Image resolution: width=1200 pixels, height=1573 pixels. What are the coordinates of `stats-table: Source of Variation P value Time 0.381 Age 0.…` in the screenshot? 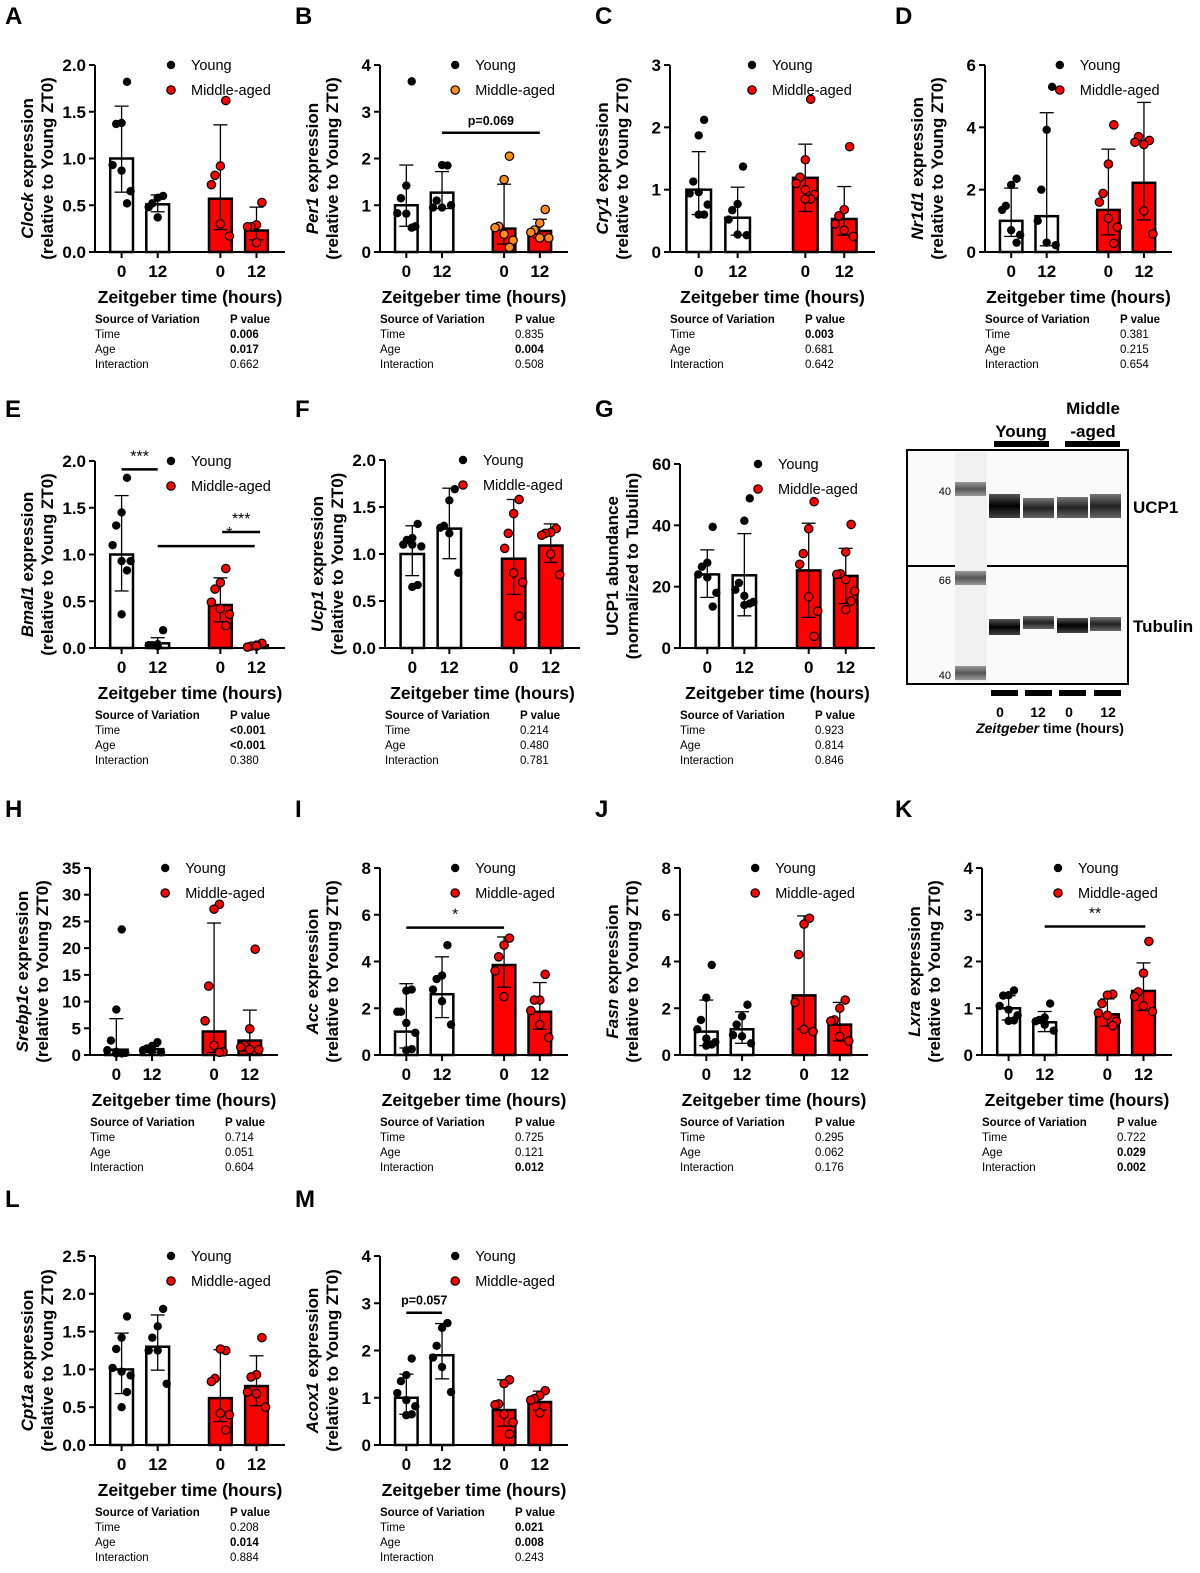 It's located at (1087, 343).